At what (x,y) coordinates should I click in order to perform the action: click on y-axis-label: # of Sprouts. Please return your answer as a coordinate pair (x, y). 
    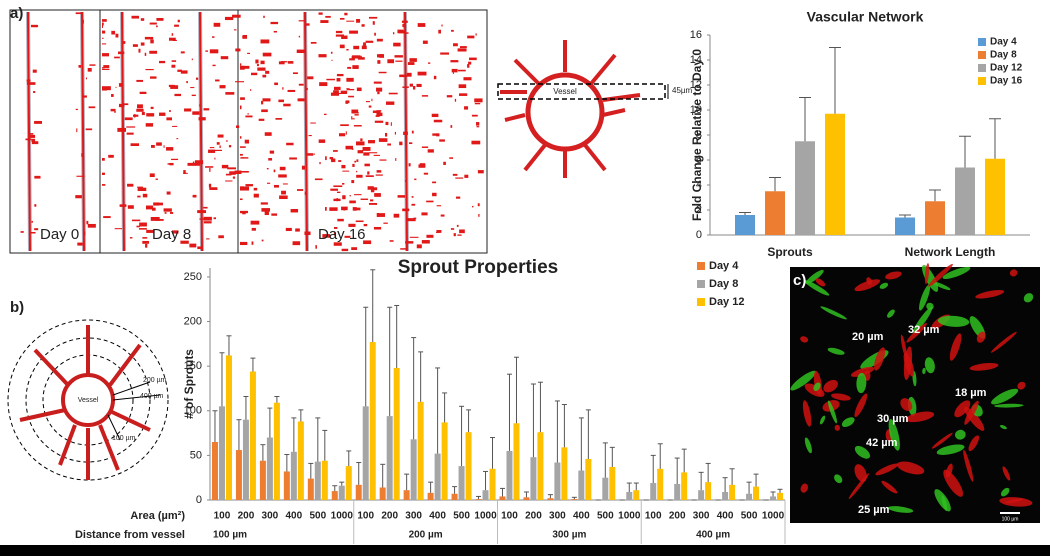
    Looking at the image, I should click on (189, 384).